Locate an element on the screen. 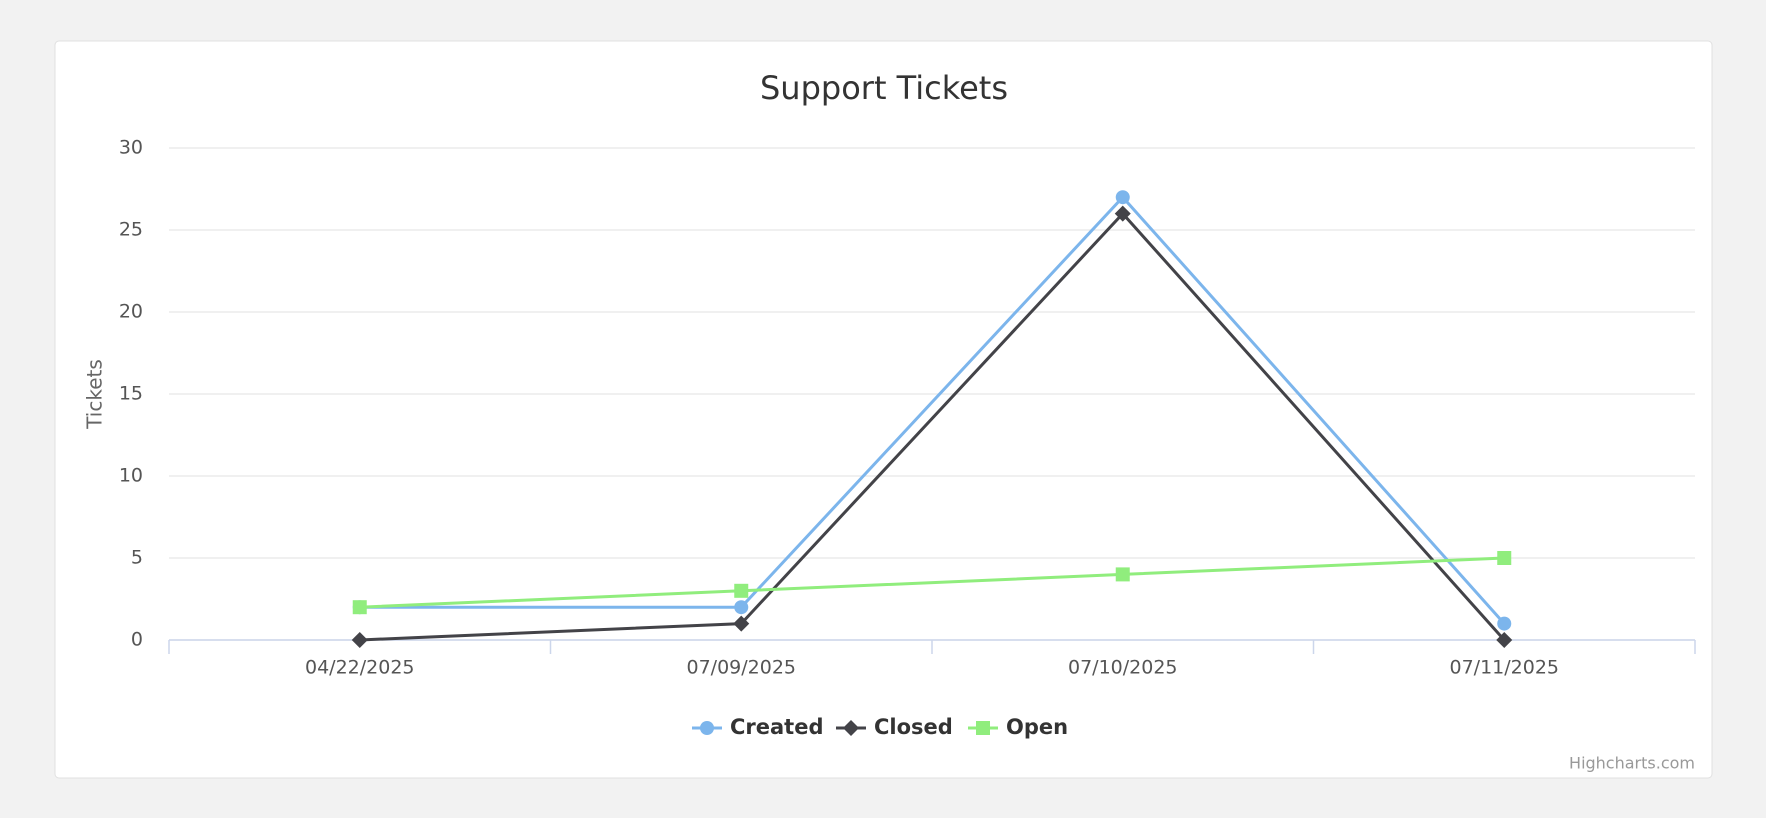 The image size is (1766, 818). legend-item: Open is located at coordinates (1037, 727).